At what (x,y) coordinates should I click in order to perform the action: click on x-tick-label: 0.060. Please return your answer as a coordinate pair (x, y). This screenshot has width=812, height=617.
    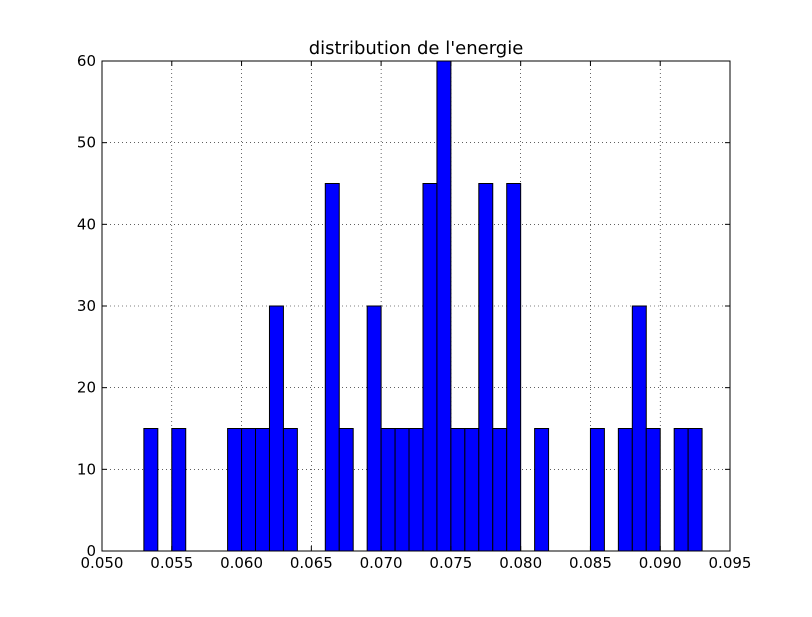
    Looking at the image, I should click on (241, 563).